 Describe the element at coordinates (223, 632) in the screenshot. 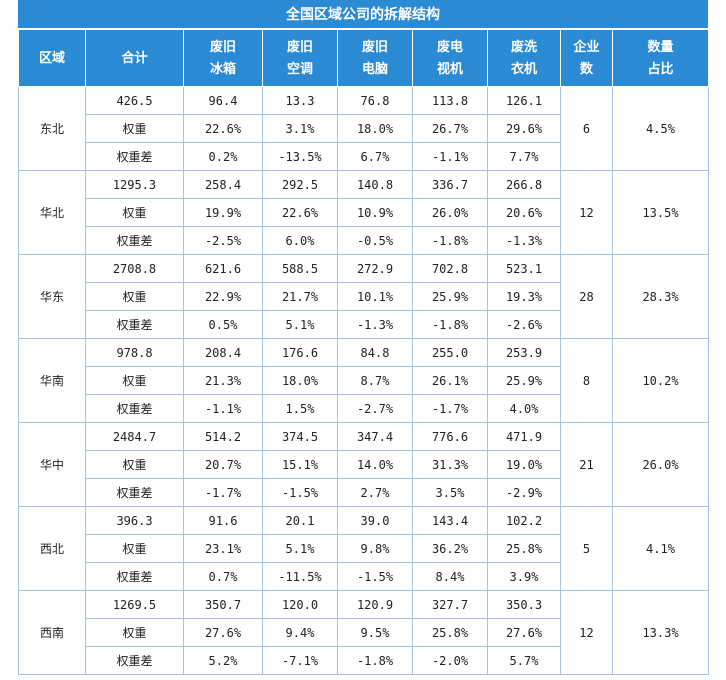

I see `weight-cell: 27.6%` at that location.